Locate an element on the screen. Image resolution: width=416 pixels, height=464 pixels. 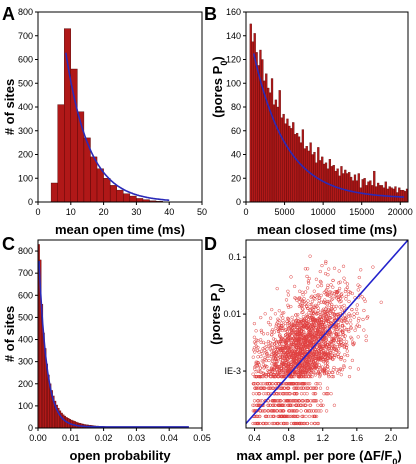
y-axis-label-b-sub: 0 is located at coordinates (224, 63).